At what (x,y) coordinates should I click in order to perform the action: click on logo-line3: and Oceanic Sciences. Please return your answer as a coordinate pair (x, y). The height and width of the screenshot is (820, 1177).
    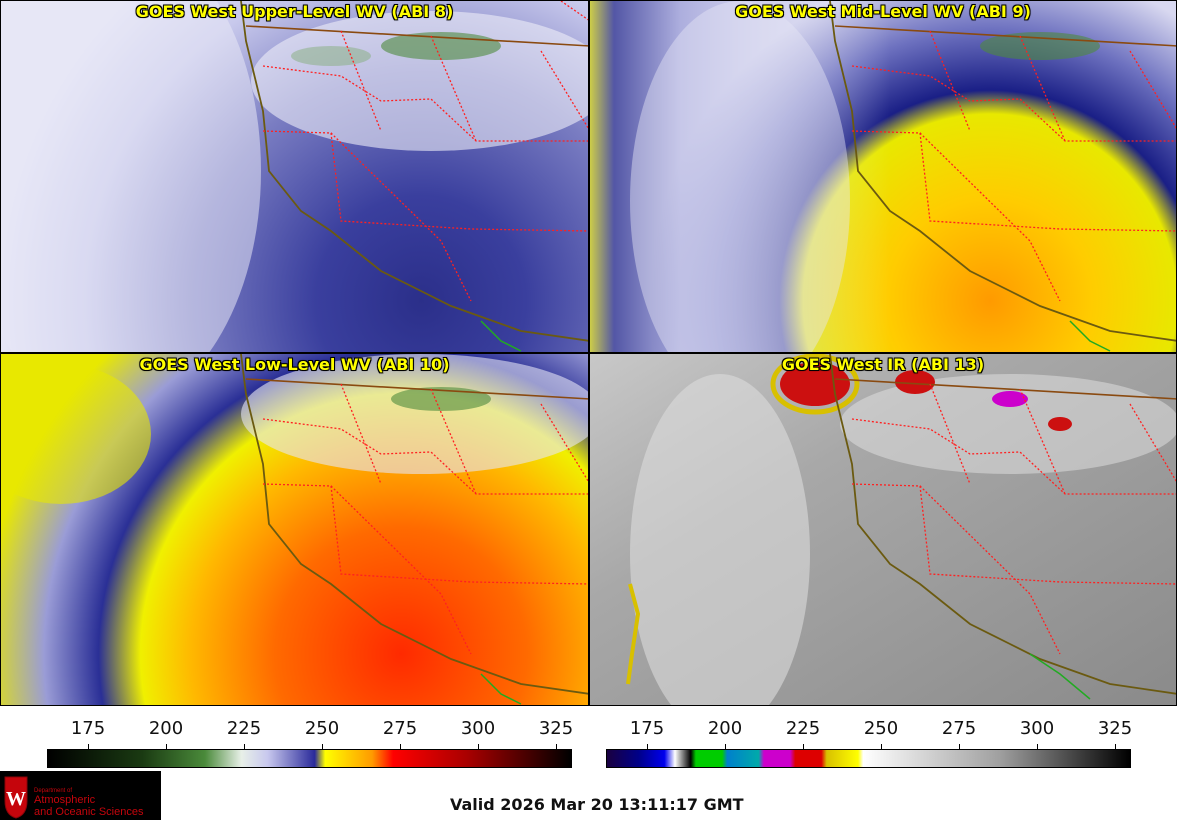
    Looking at the image, I should click on (89, 812).